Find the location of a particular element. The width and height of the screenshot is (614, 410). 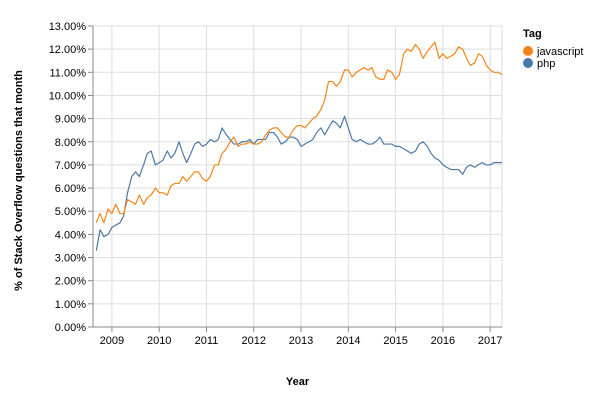

y-tick-label: 10.00% is located at coordinates (68, 96).